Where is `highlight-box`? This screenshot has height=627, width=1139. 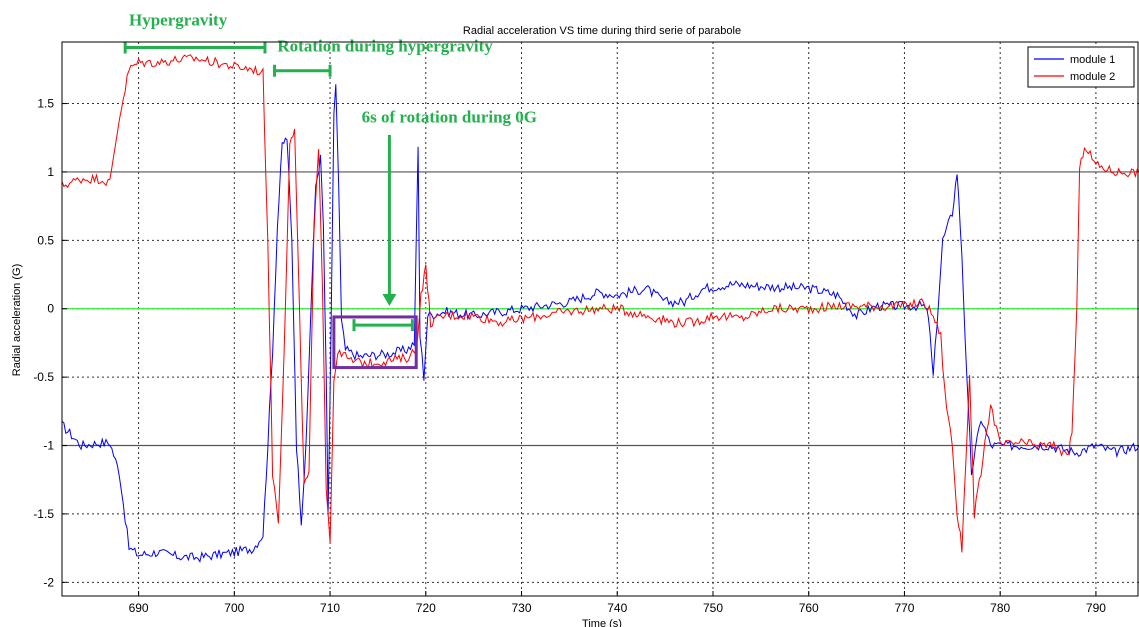
highlight-box is located at coordinates (375, 342).